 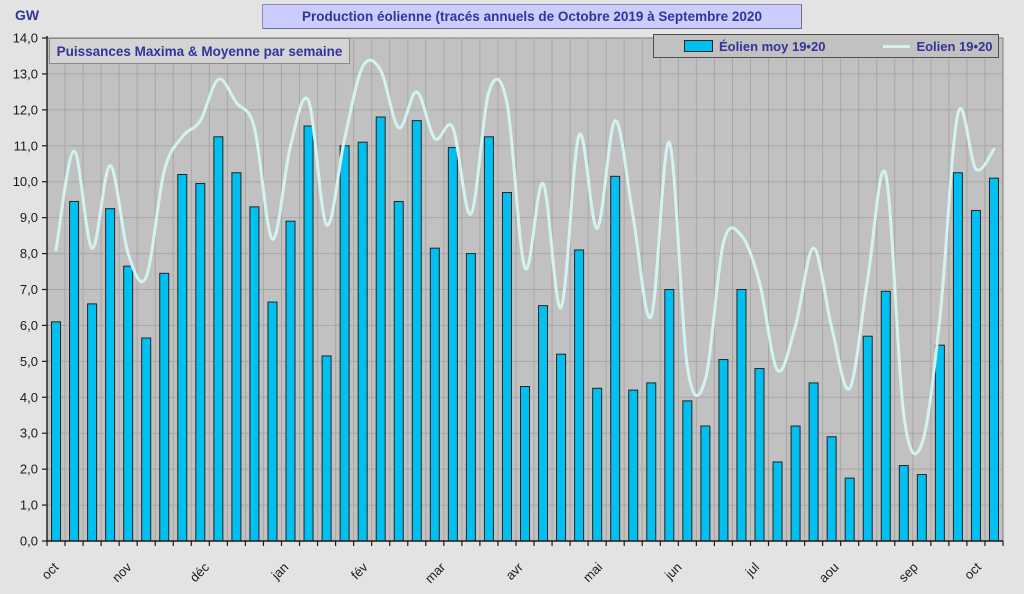 What do you see at coordinates (515, 571) in the screenshot?
I see `x-month-label: avr` at bounding box center [515, 571].